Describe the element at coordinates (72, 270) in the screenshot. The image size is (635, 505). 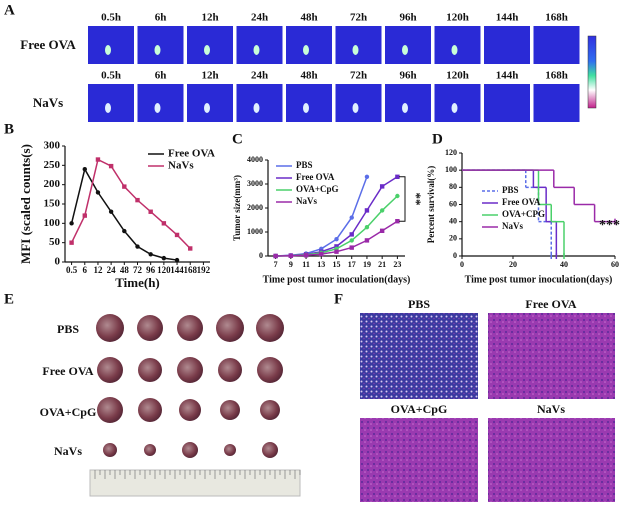
I see `x-tick-label: 0.5` at that location.